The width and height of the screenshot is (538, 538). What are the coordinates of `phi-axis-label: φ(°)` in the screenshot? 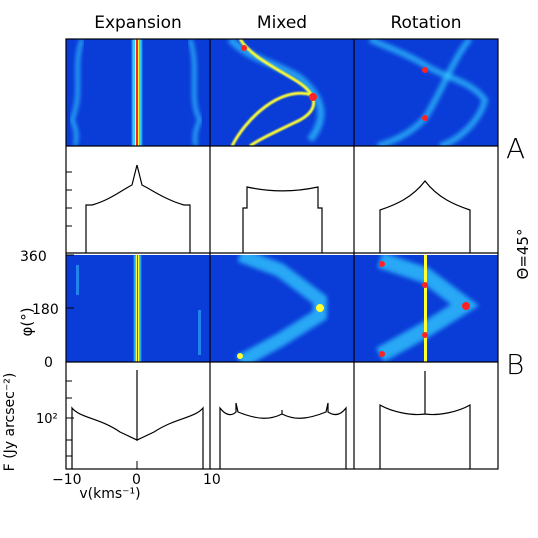 It's located at (27, 321).